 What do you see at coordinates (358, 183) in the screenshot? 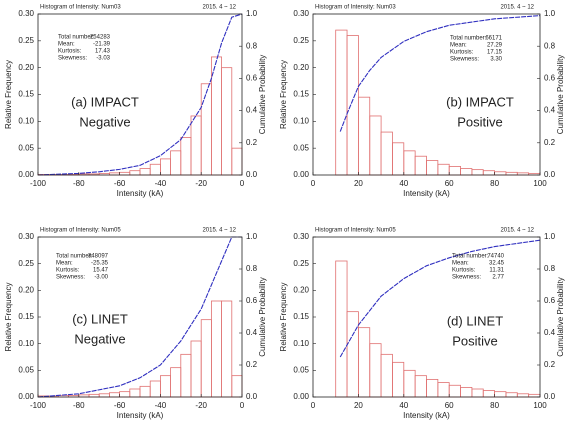
I see `x-tick-label: 20` at bounding box center [358, 183].